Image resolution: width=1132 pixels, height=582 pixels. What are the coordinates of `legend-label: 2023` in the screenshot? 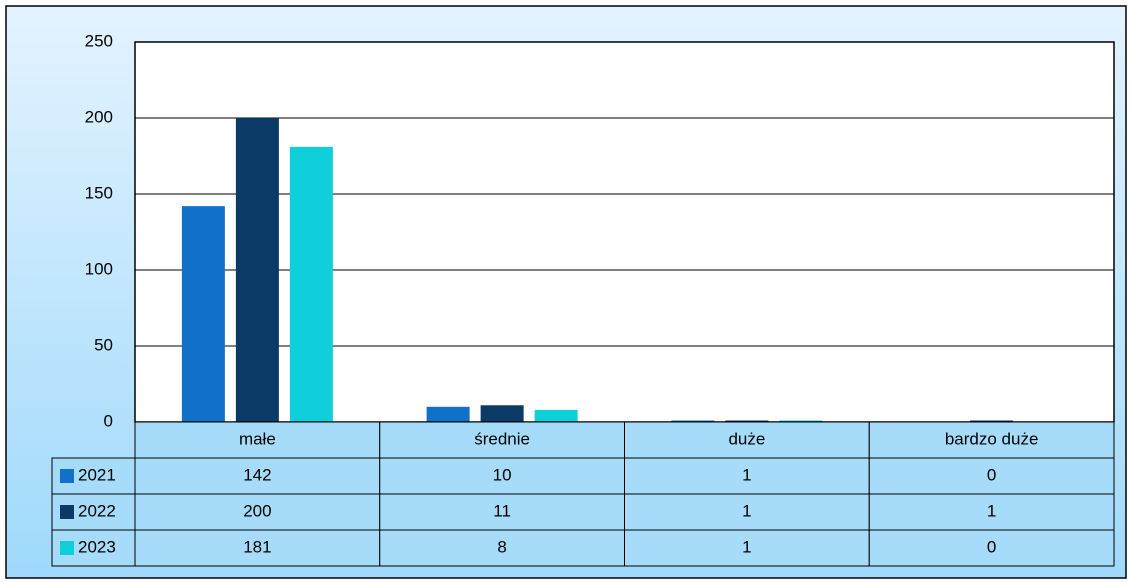 It's located at (97, 546).